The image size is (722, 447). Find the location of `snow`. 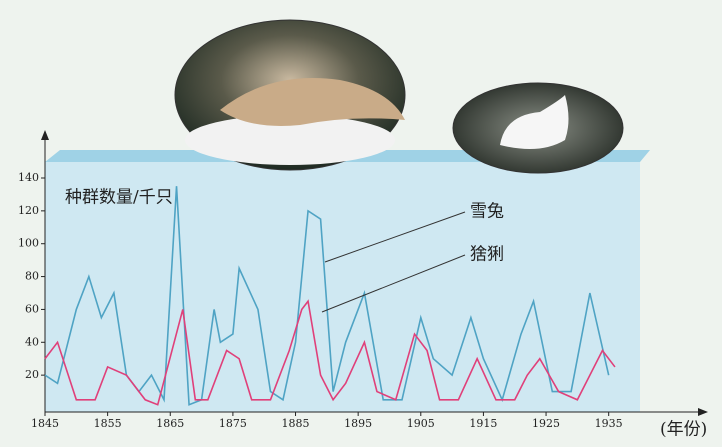

snow is located at coordinates (290, 140).